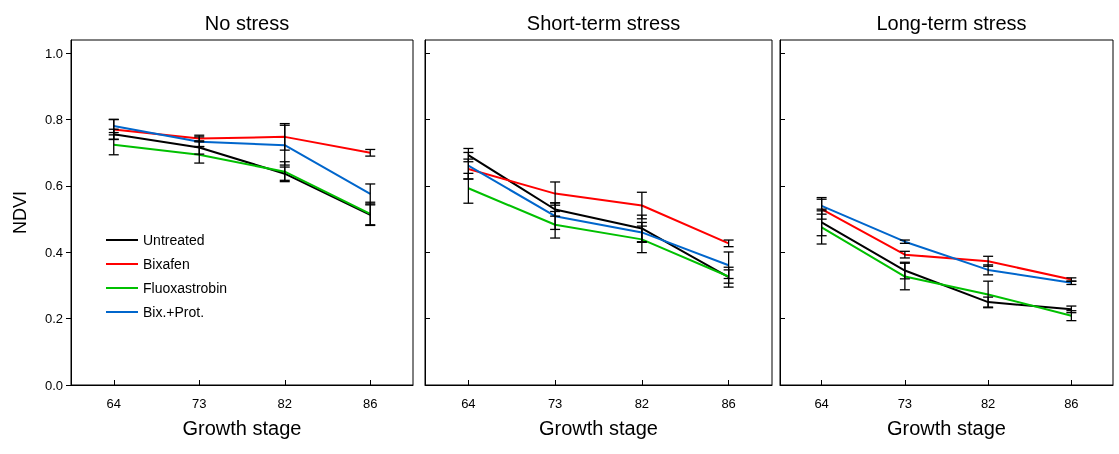  Describe the element at coordinates (174, 240) in the screenshot. I see `legend-label: Untreated` at that location.